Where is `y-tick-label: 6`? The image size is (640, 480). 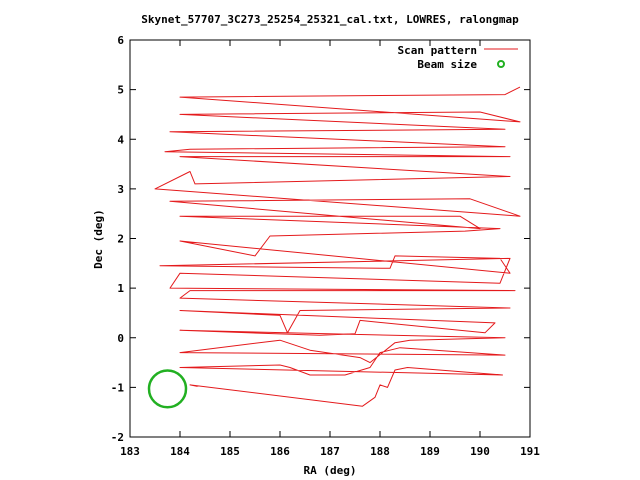
y-tick-label: 6 is located at coordinates (120, 40).